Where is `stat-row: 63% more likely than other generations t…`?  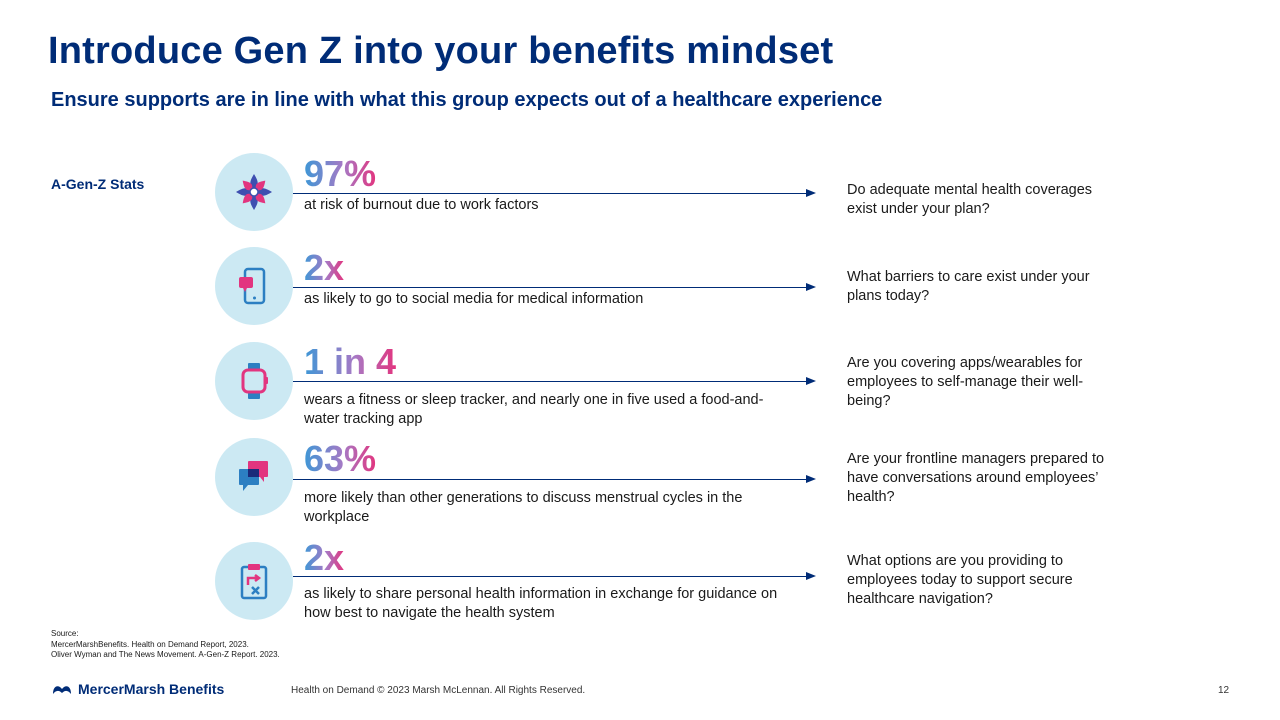
stat-row: 63% more likely than other generations t… is located at coordinates (640, 484).